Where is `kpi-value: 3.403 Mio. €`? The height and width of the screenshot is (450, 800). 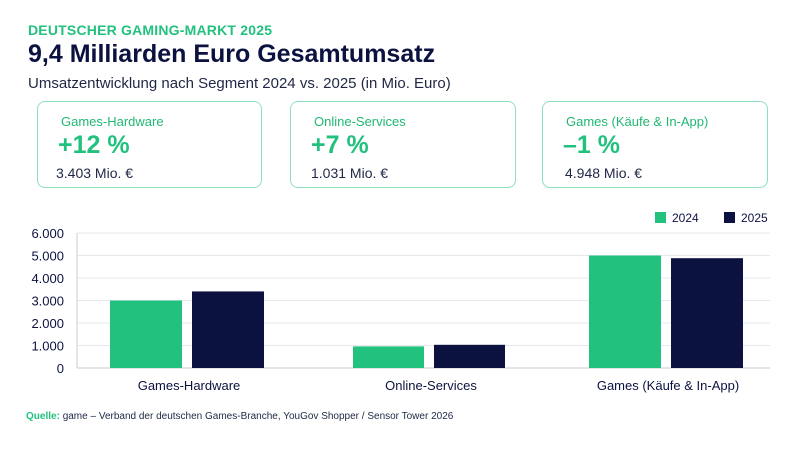 kpi-value: 3.403 Mio. € is located at coordinates (95, 173).